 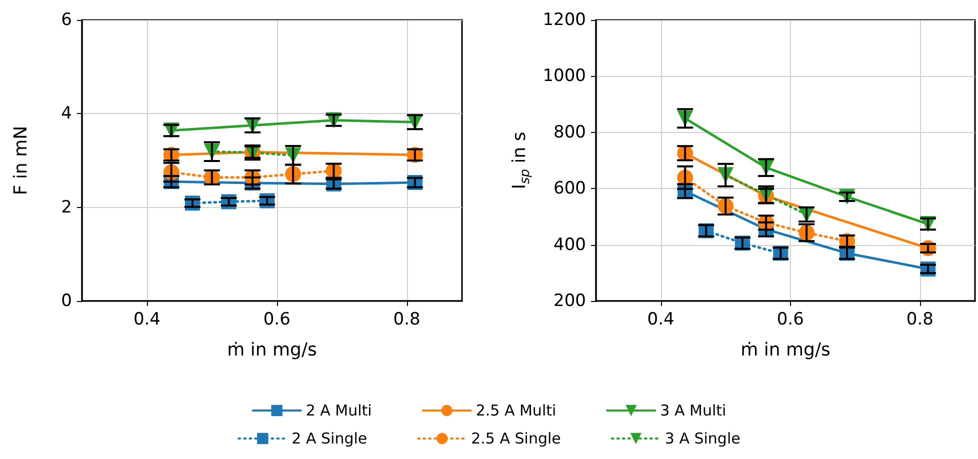 What do you see at coordinates (693, 411) in the screenshot?
I see `legend-label: 3 A Multi` at bounding box center [693, 411].